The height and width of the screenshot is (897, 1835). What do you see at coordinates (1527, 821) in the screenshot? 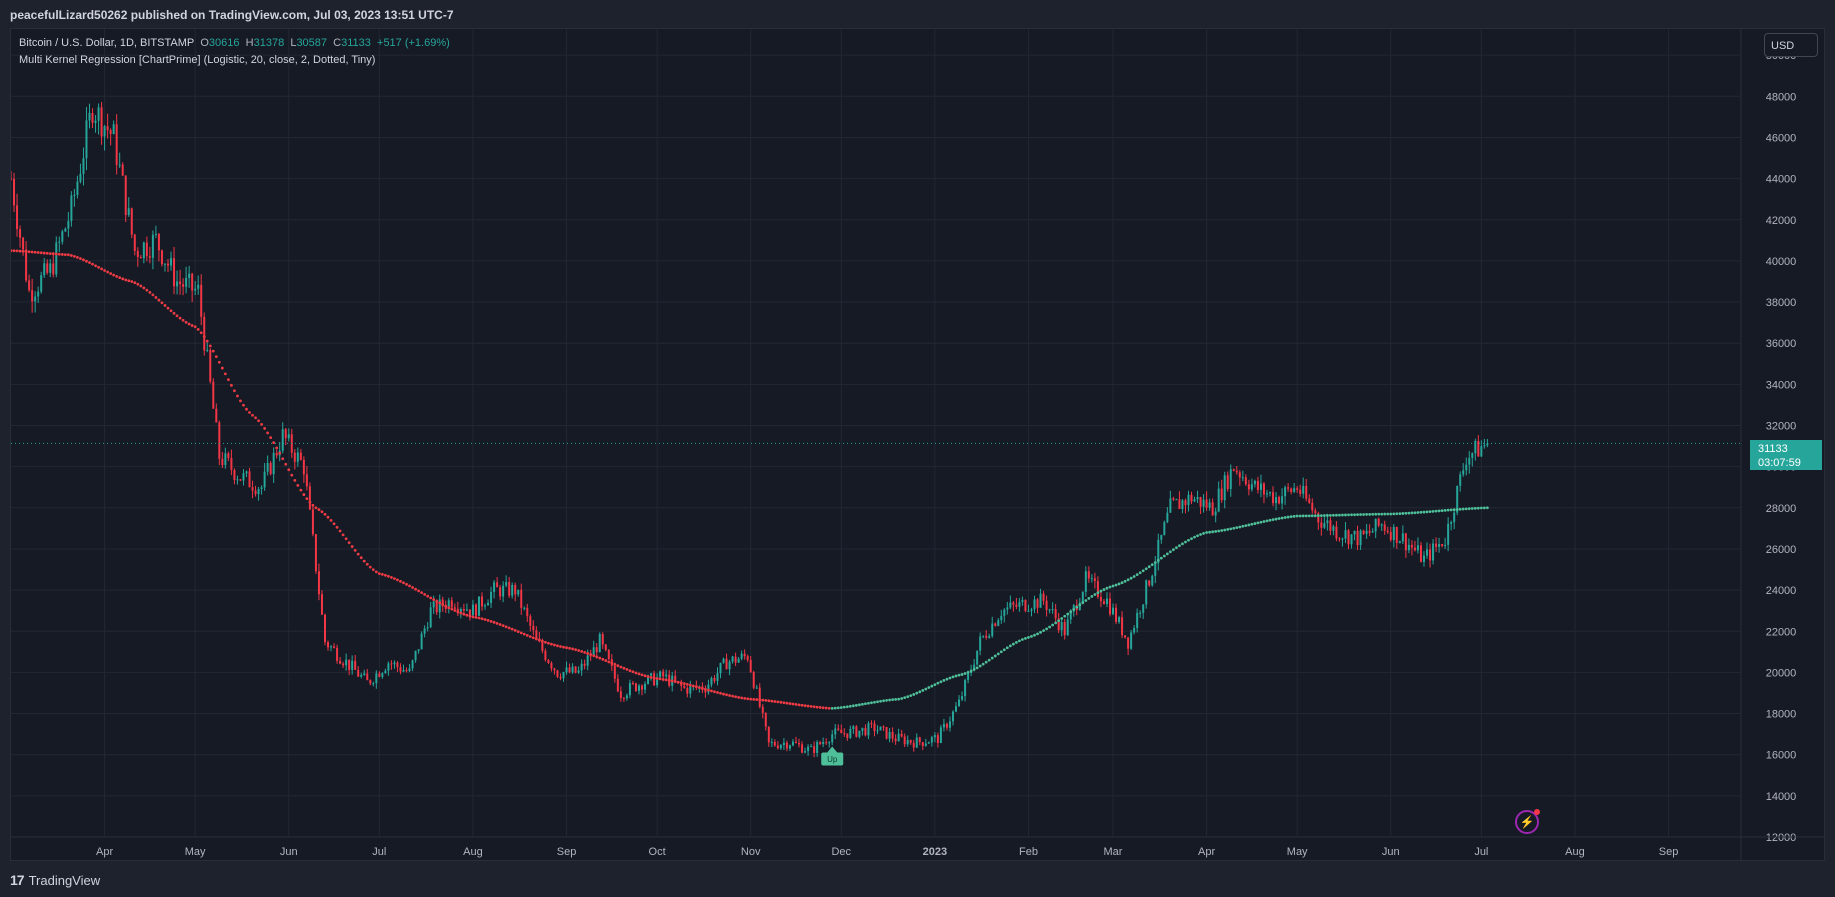
I see `lightning-icon: ⚡` at bounding box center [1527, 821].